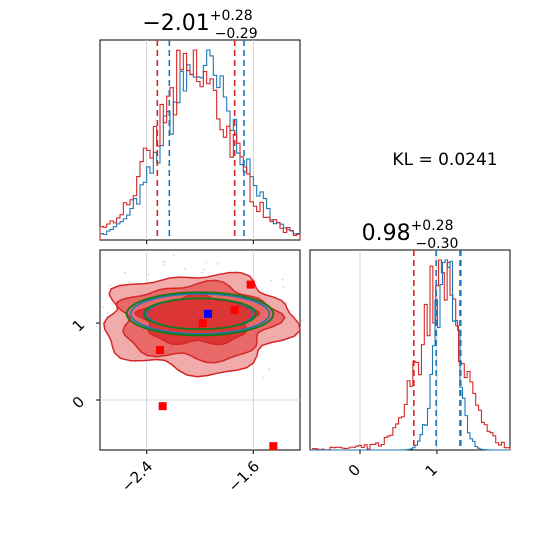 The height and width of the screenshot is (550, 550). I want to click on y-histogram-red, so click(410, 355).